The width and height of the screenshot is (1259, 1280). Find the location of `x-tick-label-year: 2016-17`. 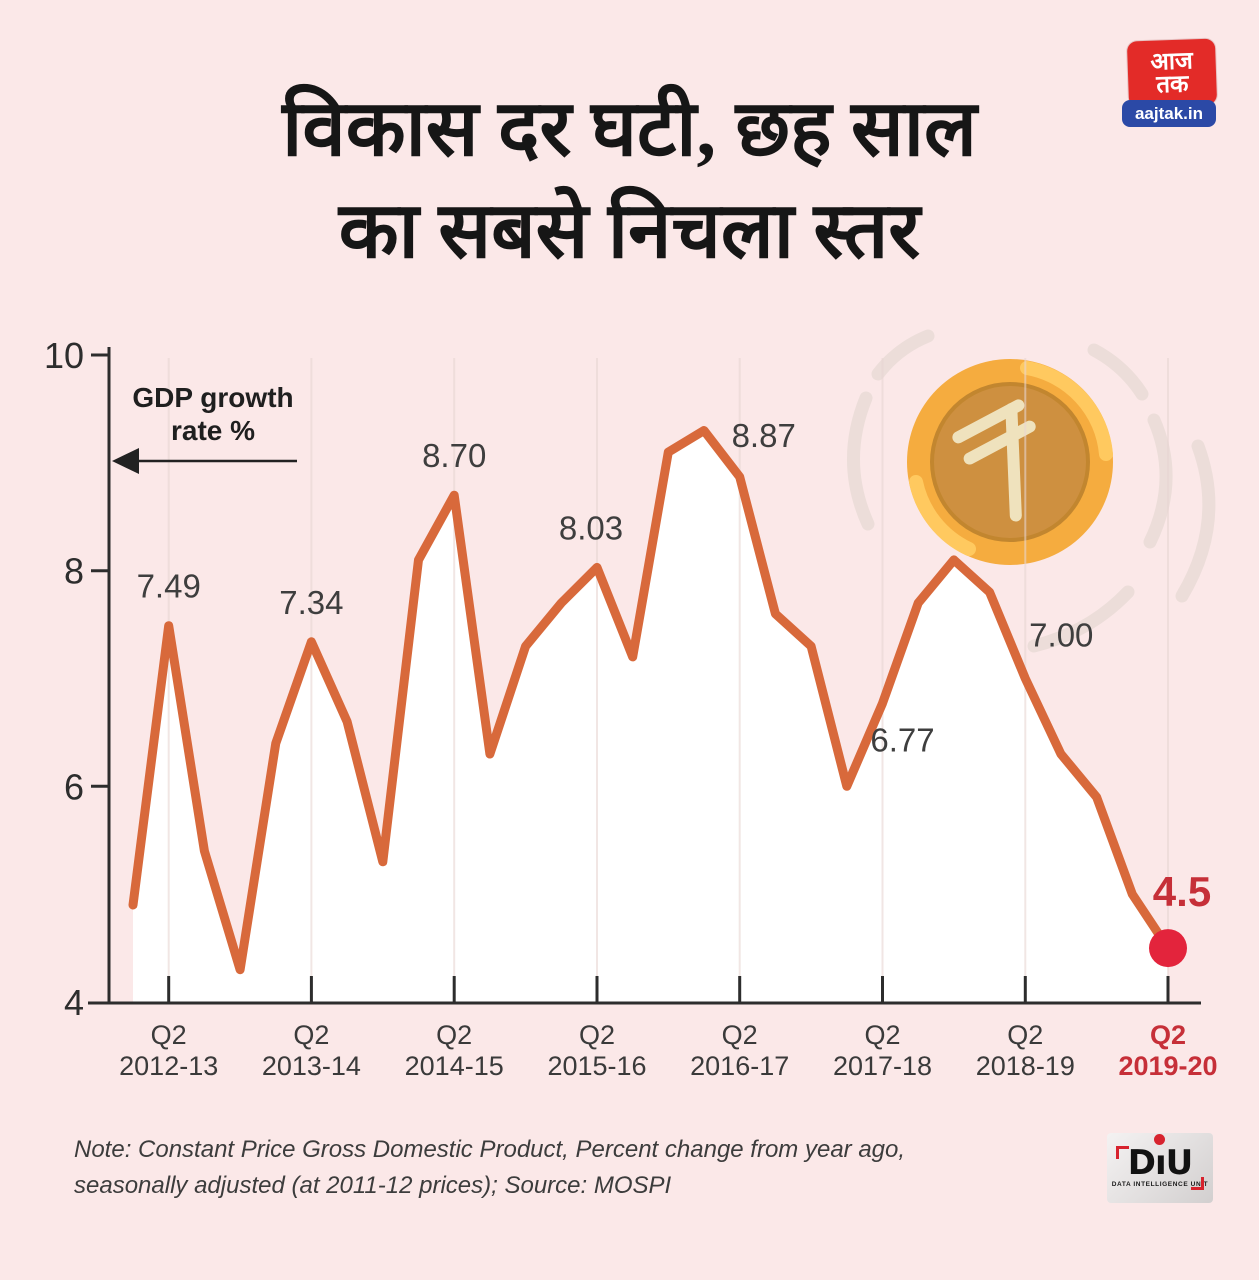

x-tick-label-year: 2016-17 is located at coordinates (739, 1066).